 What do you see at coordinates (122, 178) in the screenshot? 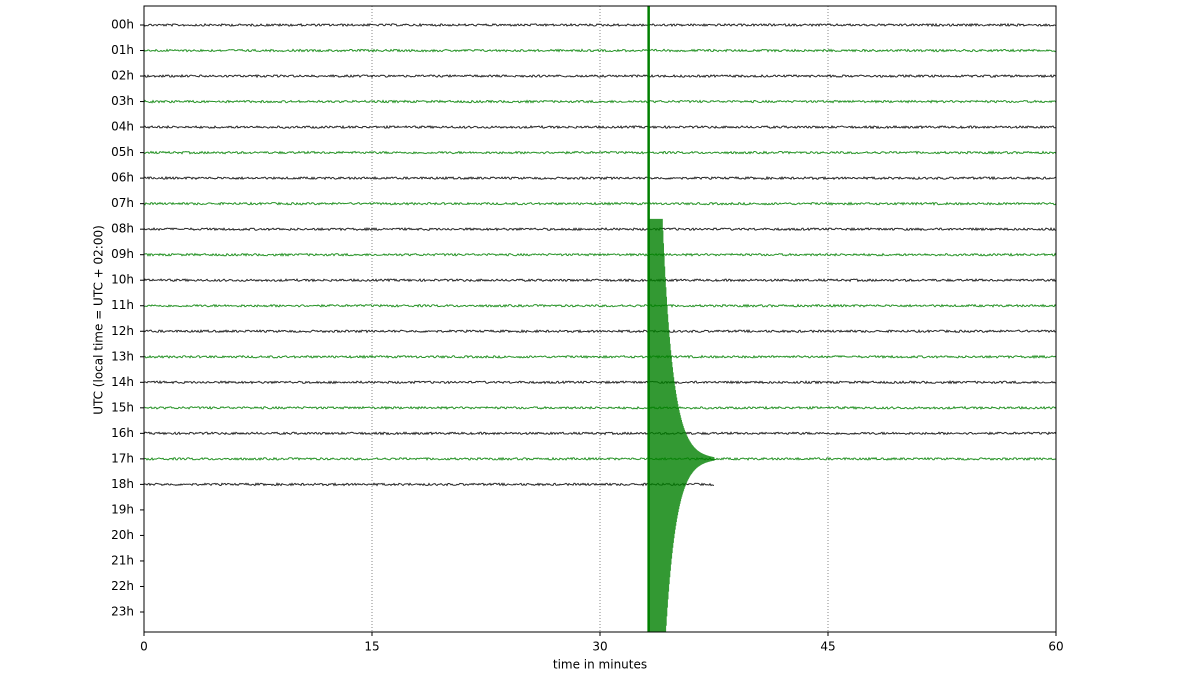
I see `y-tick-label: 06h` at bounding box center [122, 178].